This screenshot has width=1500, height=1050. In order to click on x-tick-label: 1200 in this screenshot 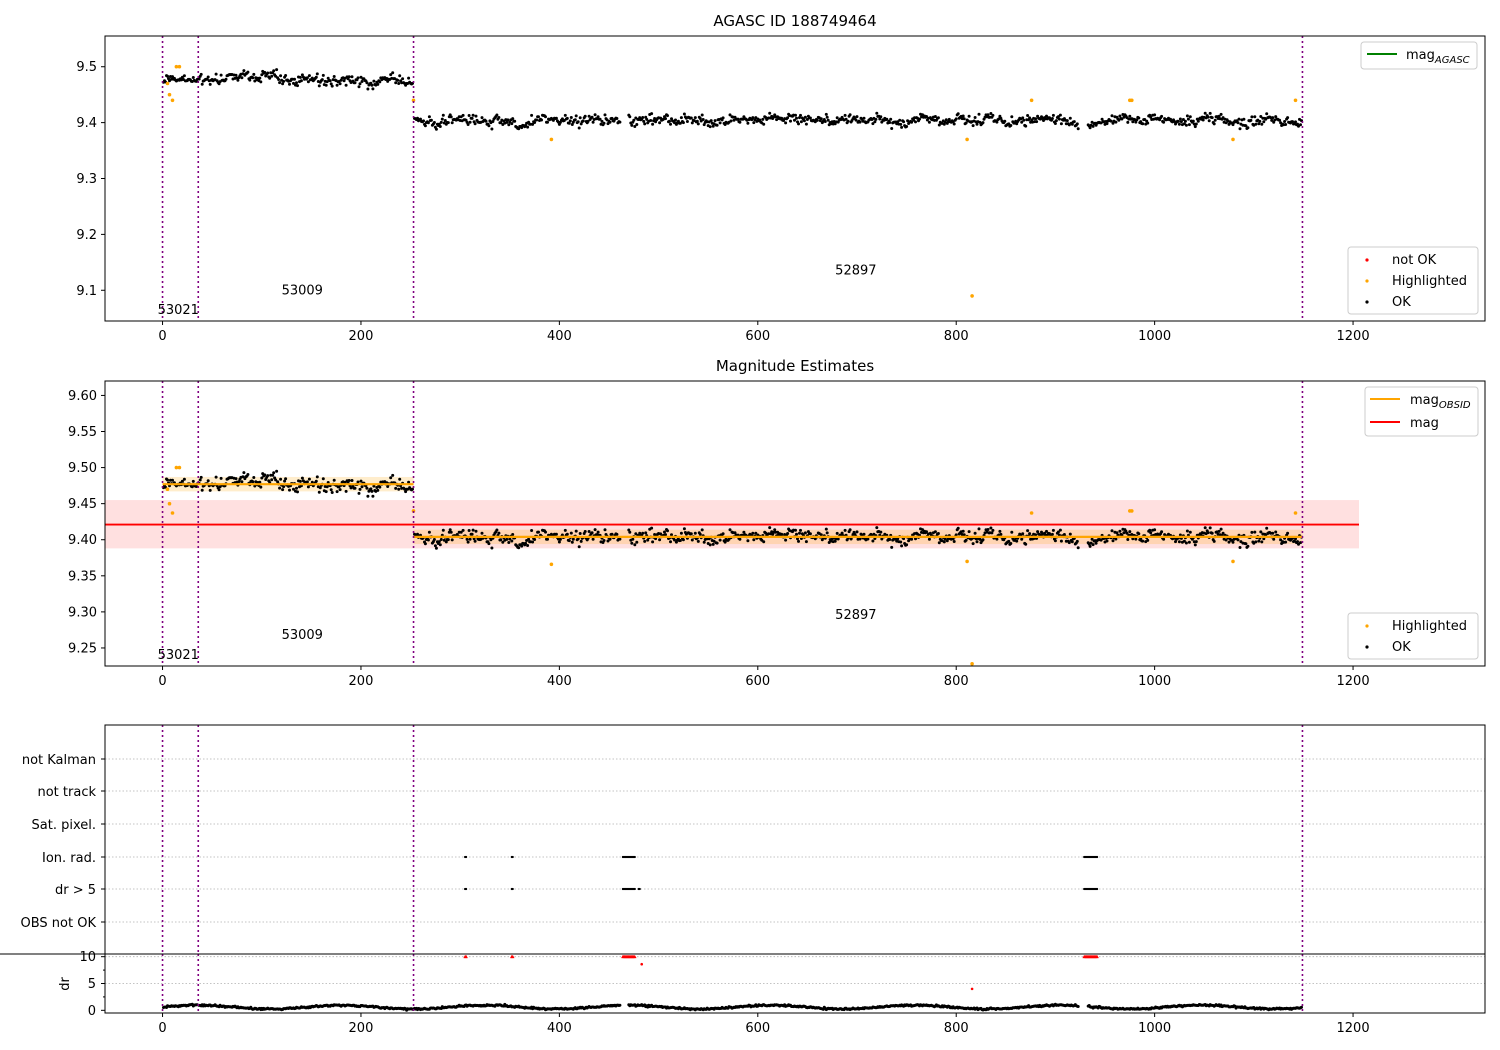, I will do `click(1353, 336)`.